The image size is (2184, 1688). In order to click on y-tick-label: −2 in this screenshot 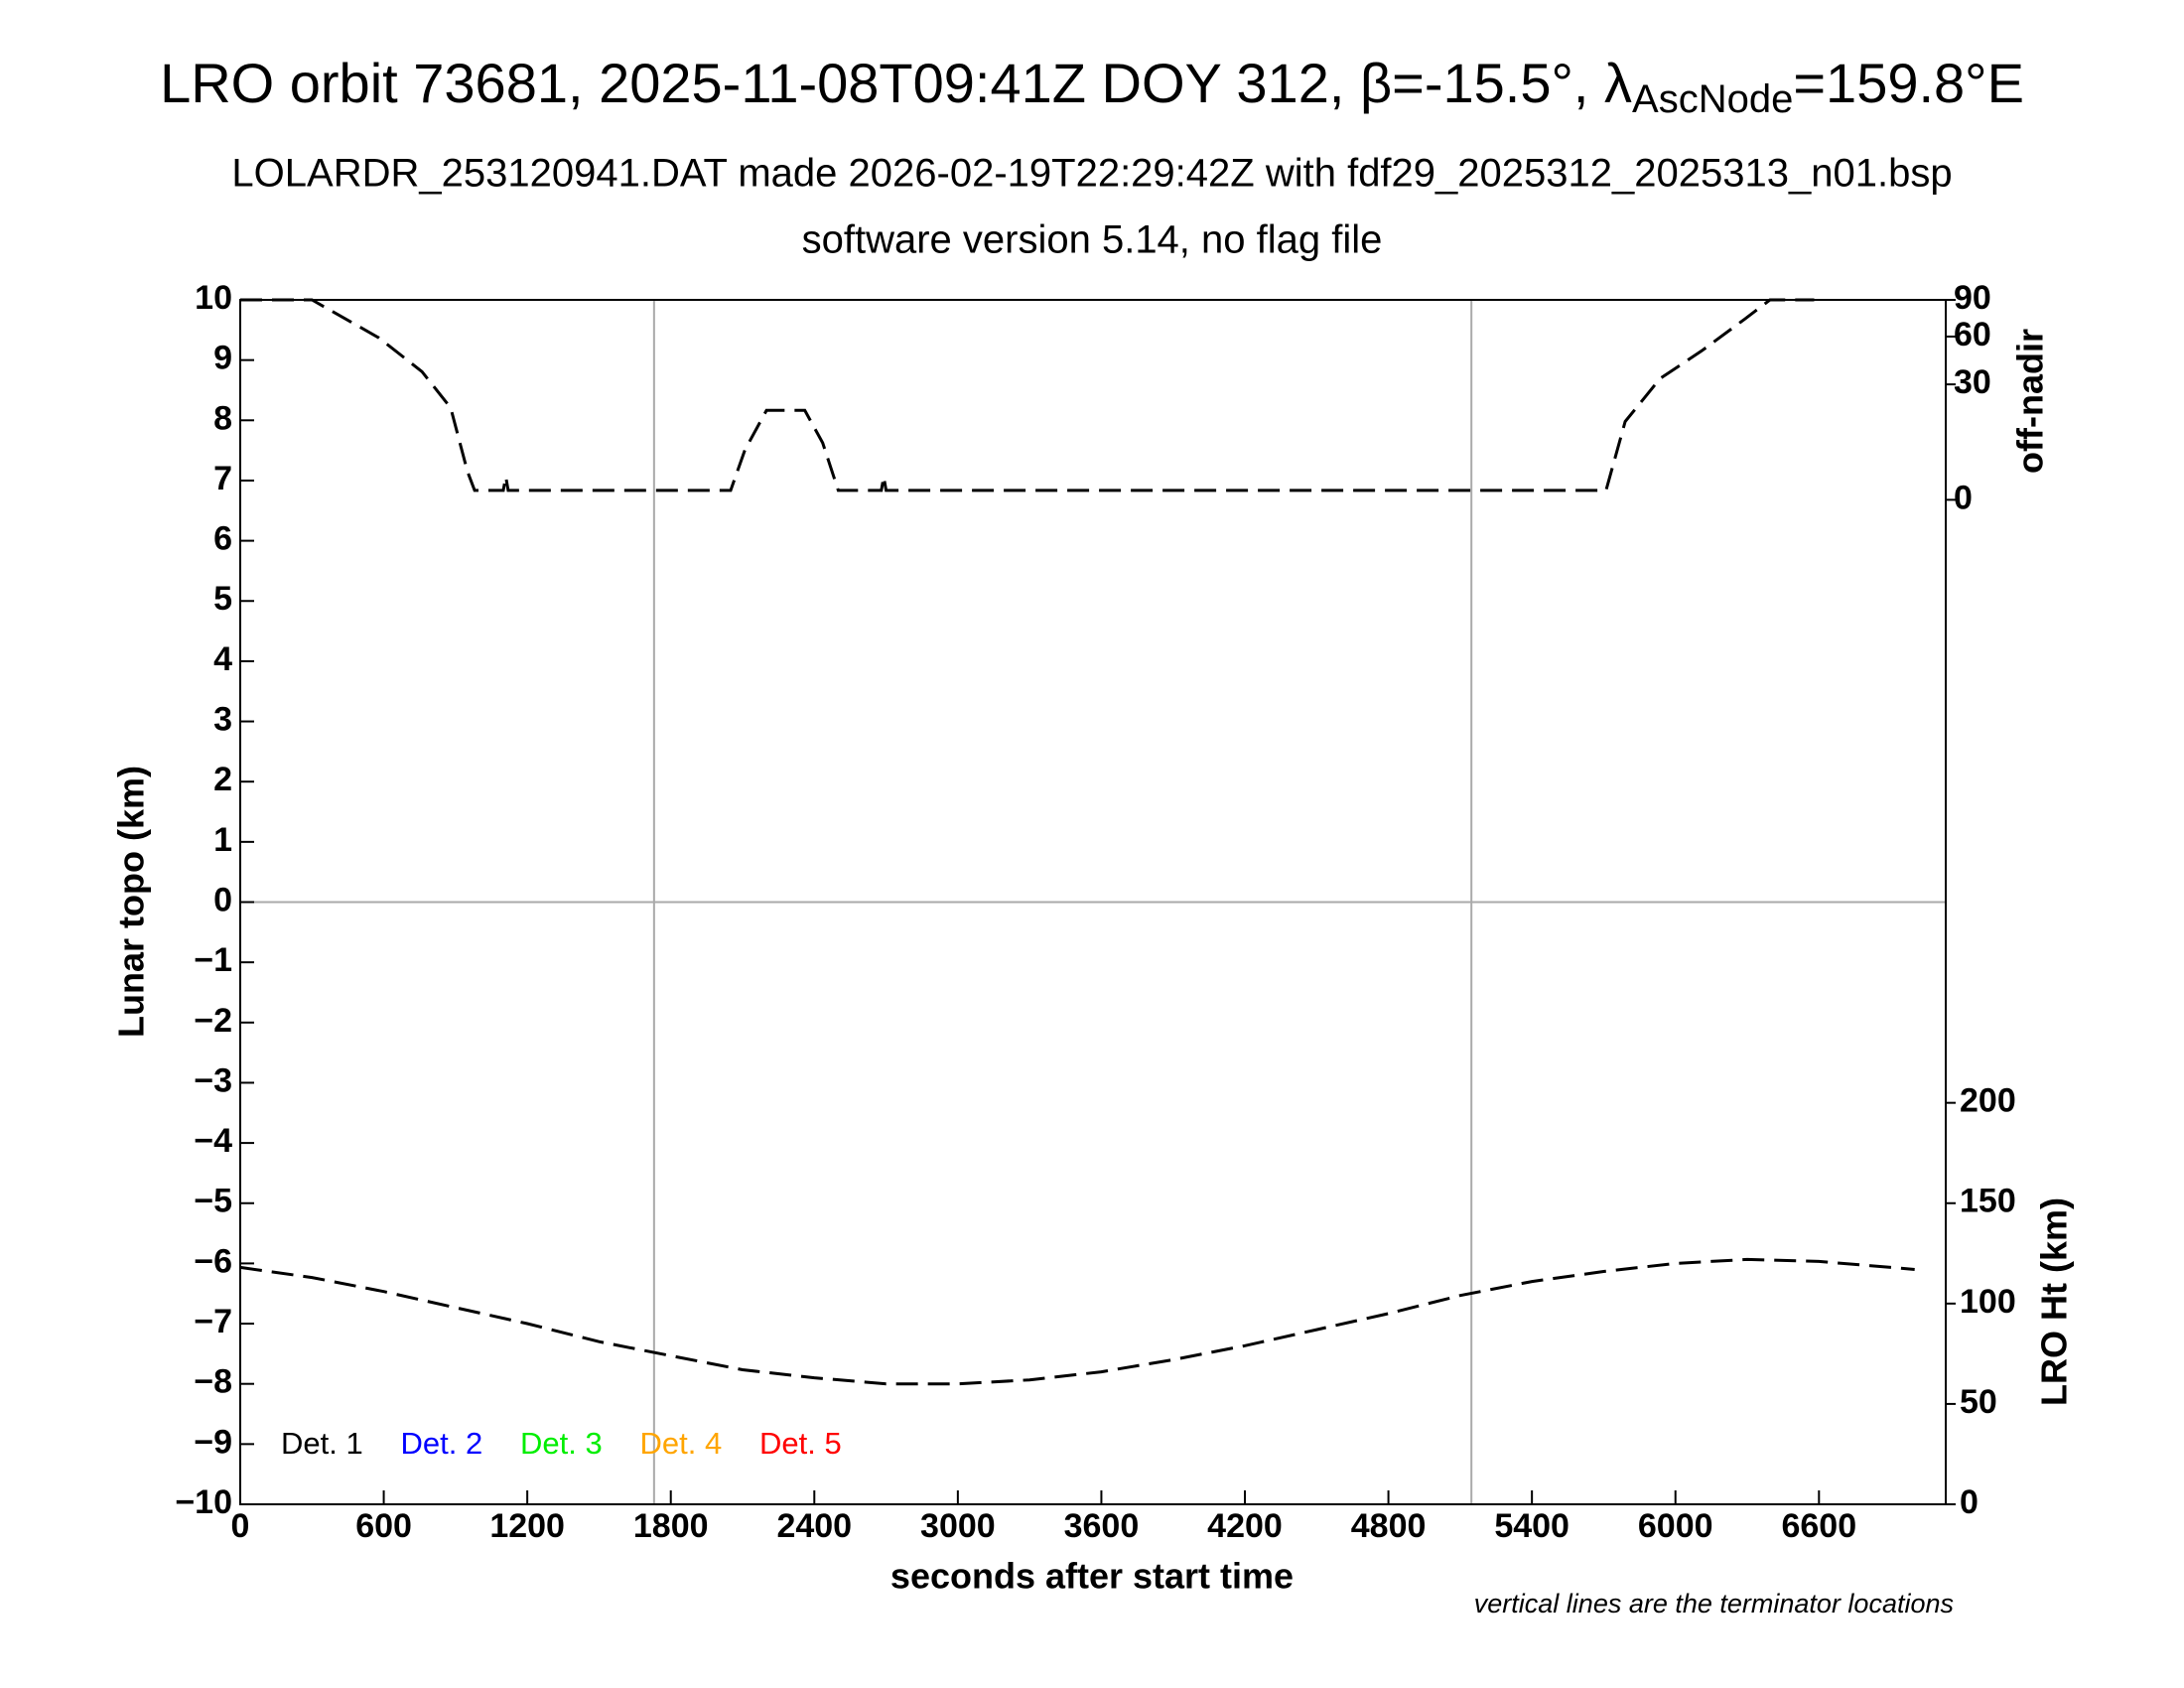, I will do `click(213, 1021)`.